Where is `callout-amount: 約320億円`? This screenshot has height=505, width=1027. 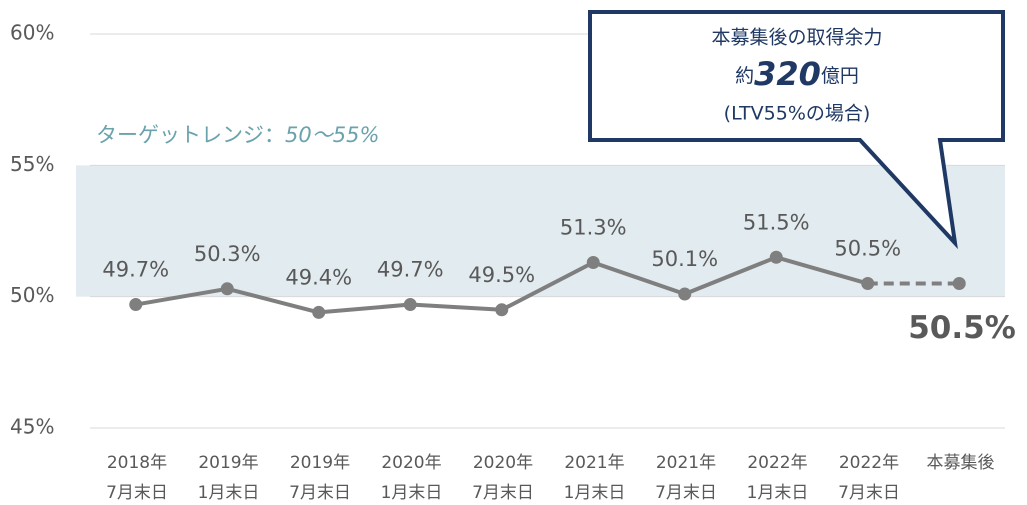 callout-amount: 約320億円 is located at coordinates (797, 74).